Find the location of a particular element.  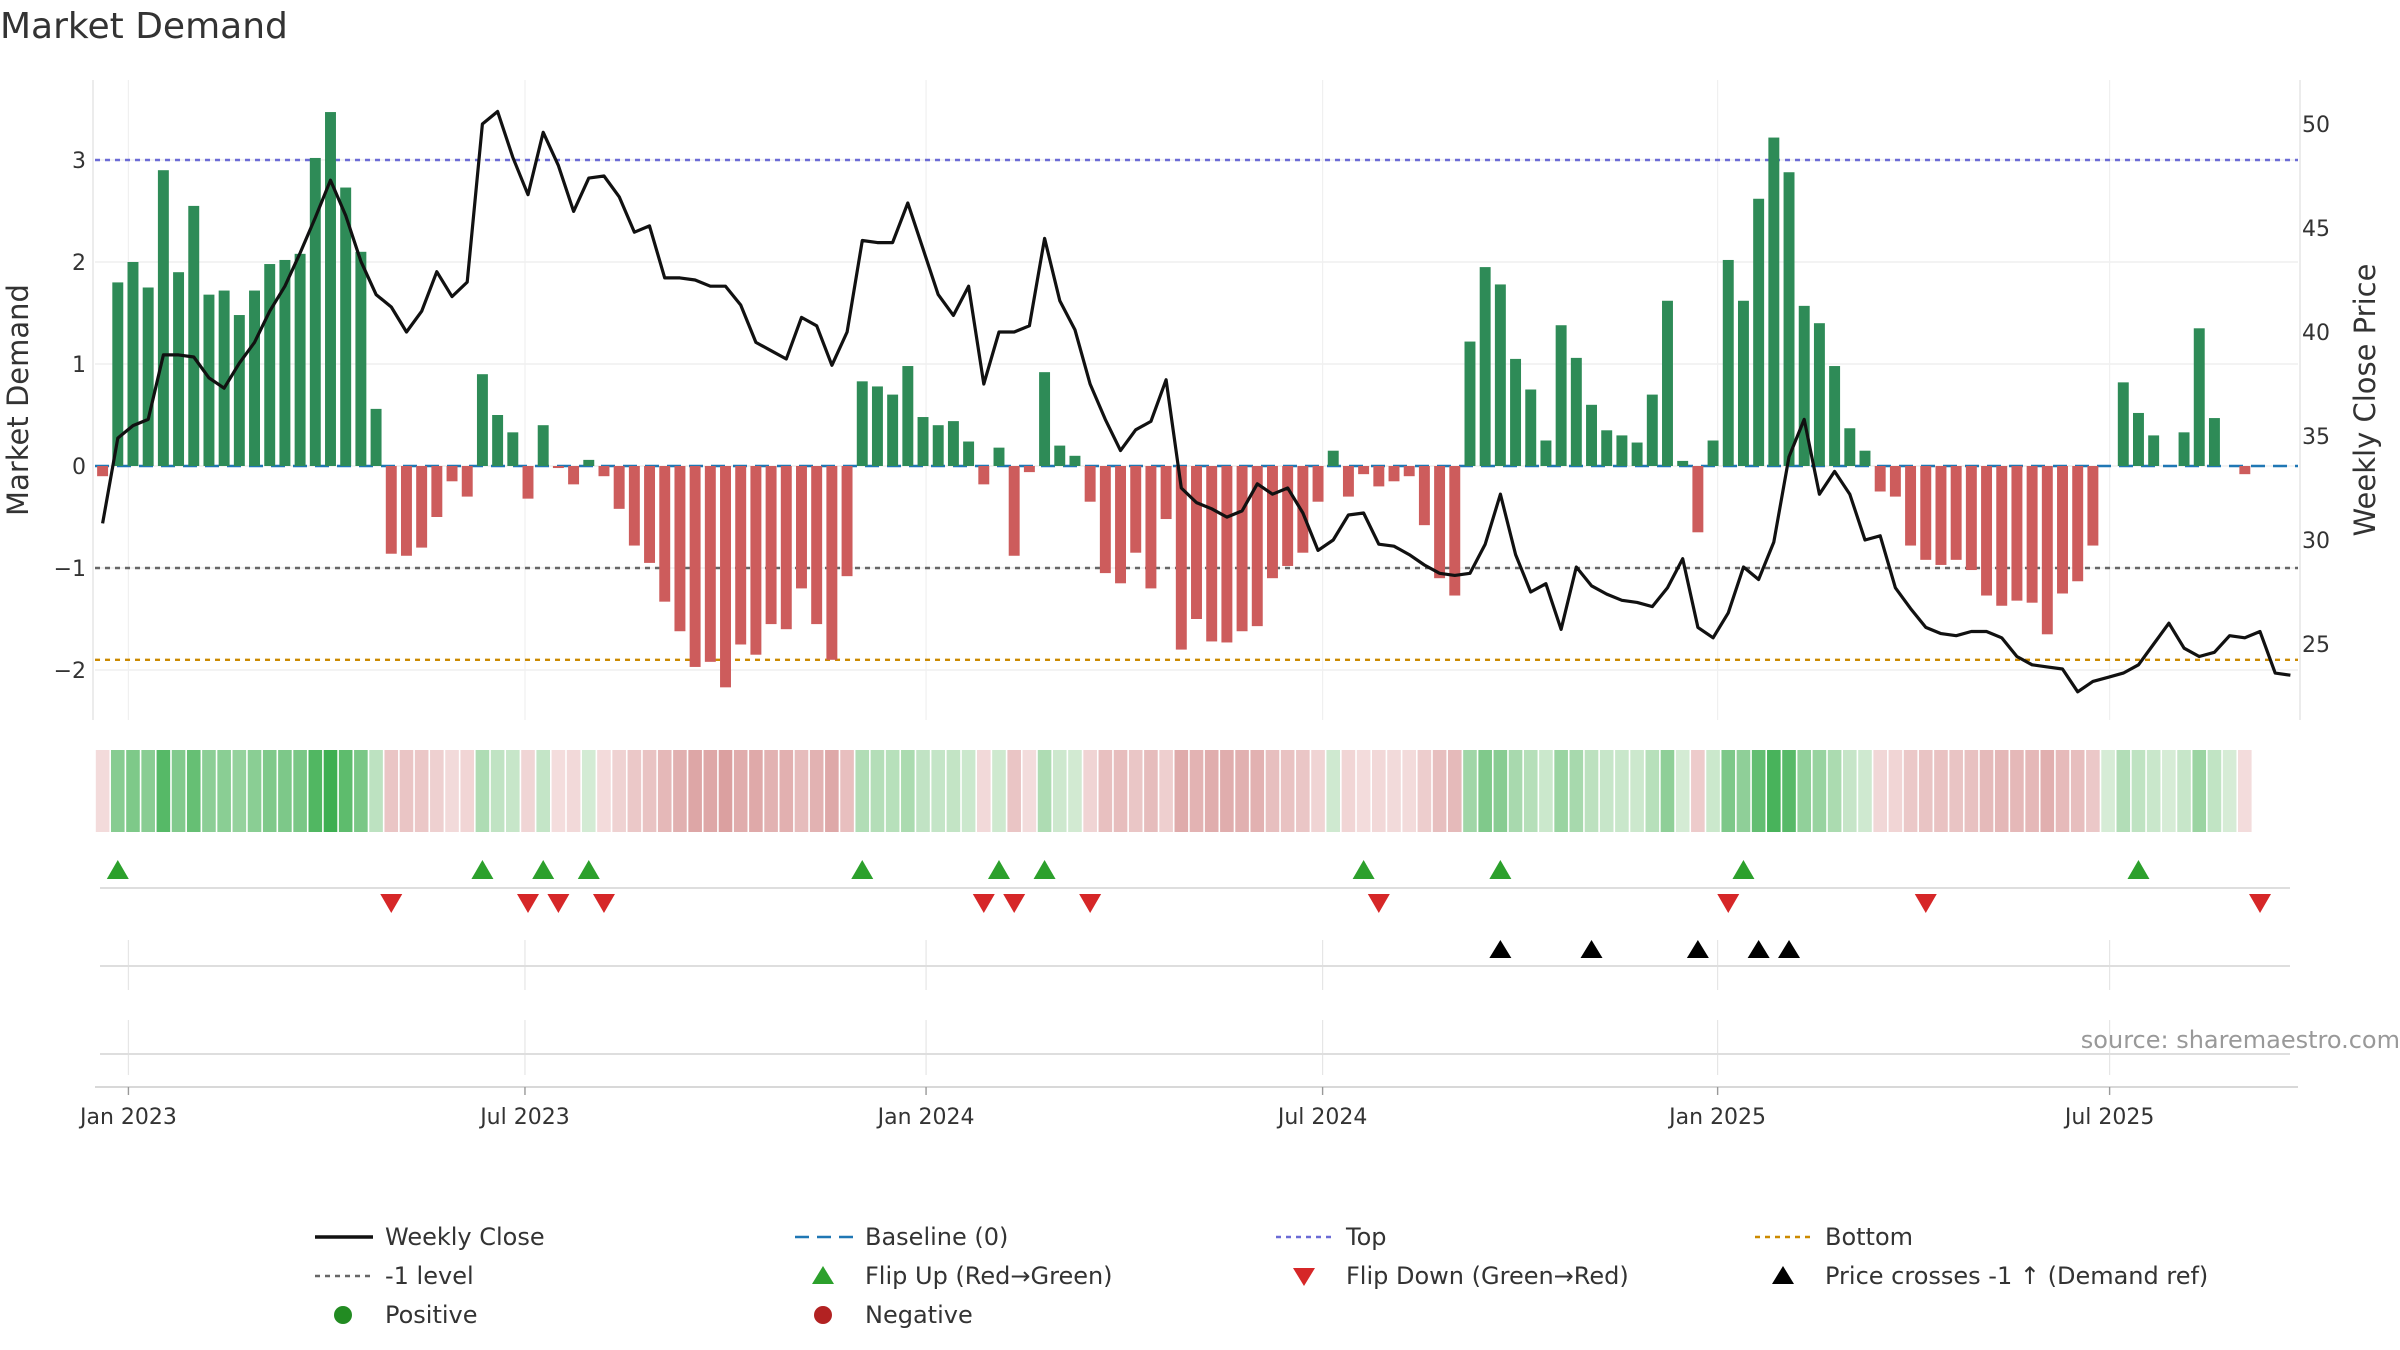

price-cross-markers is located at coordinates (1195, 953).